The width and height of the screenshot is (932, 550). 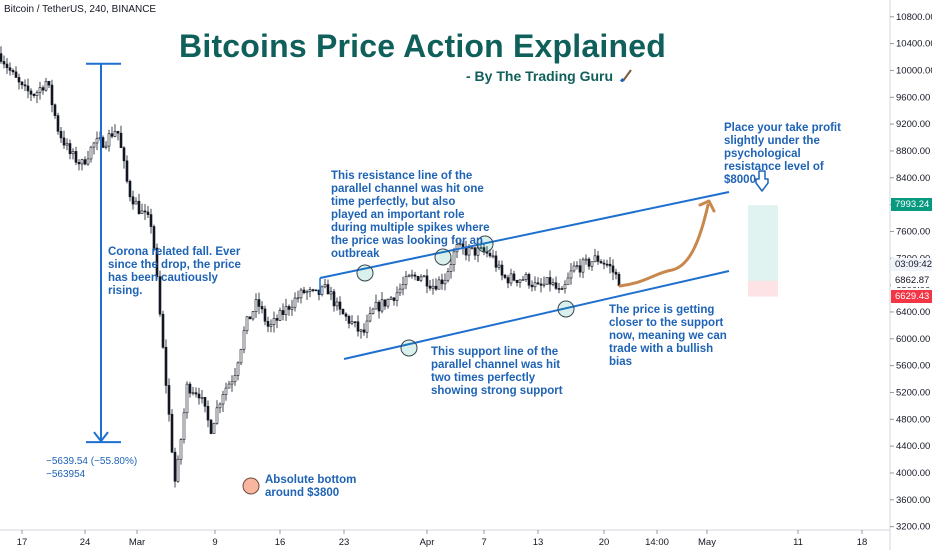 I want to click on chart-title: Bitcoins Price Action Explained, so click(x=422, y=46).